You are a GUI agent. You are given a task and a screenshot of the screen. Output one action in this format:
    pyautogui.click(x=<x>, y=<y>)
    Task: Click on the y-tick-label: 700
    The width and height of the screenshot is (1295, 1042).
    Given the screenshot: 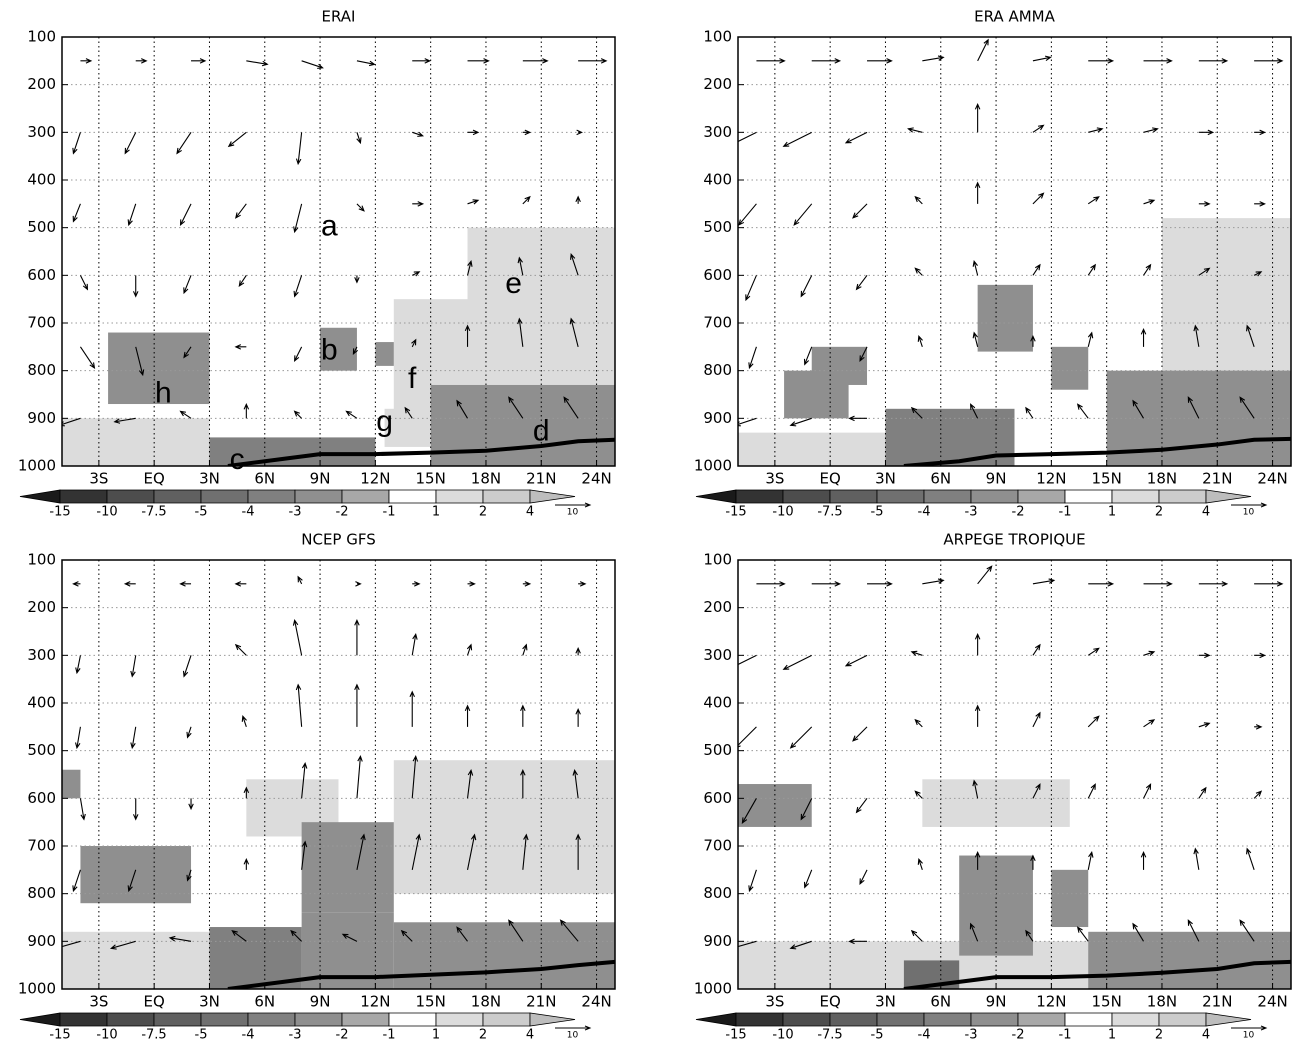 What is the action you would take?
    pyautogui.click(x=41, y=323)
    